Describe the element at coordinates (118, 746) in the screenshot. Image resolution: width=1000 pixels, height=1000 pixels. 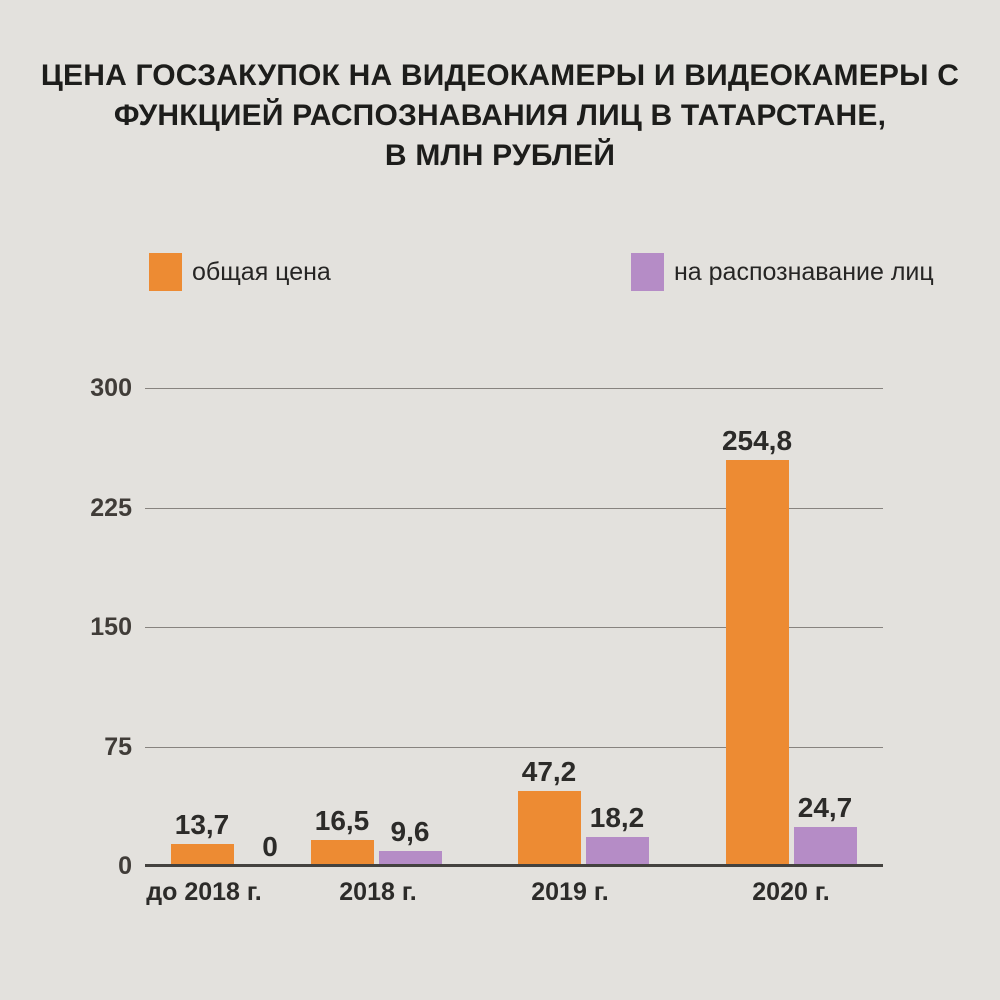
I see `y-tick-label-75: 75` at that location.